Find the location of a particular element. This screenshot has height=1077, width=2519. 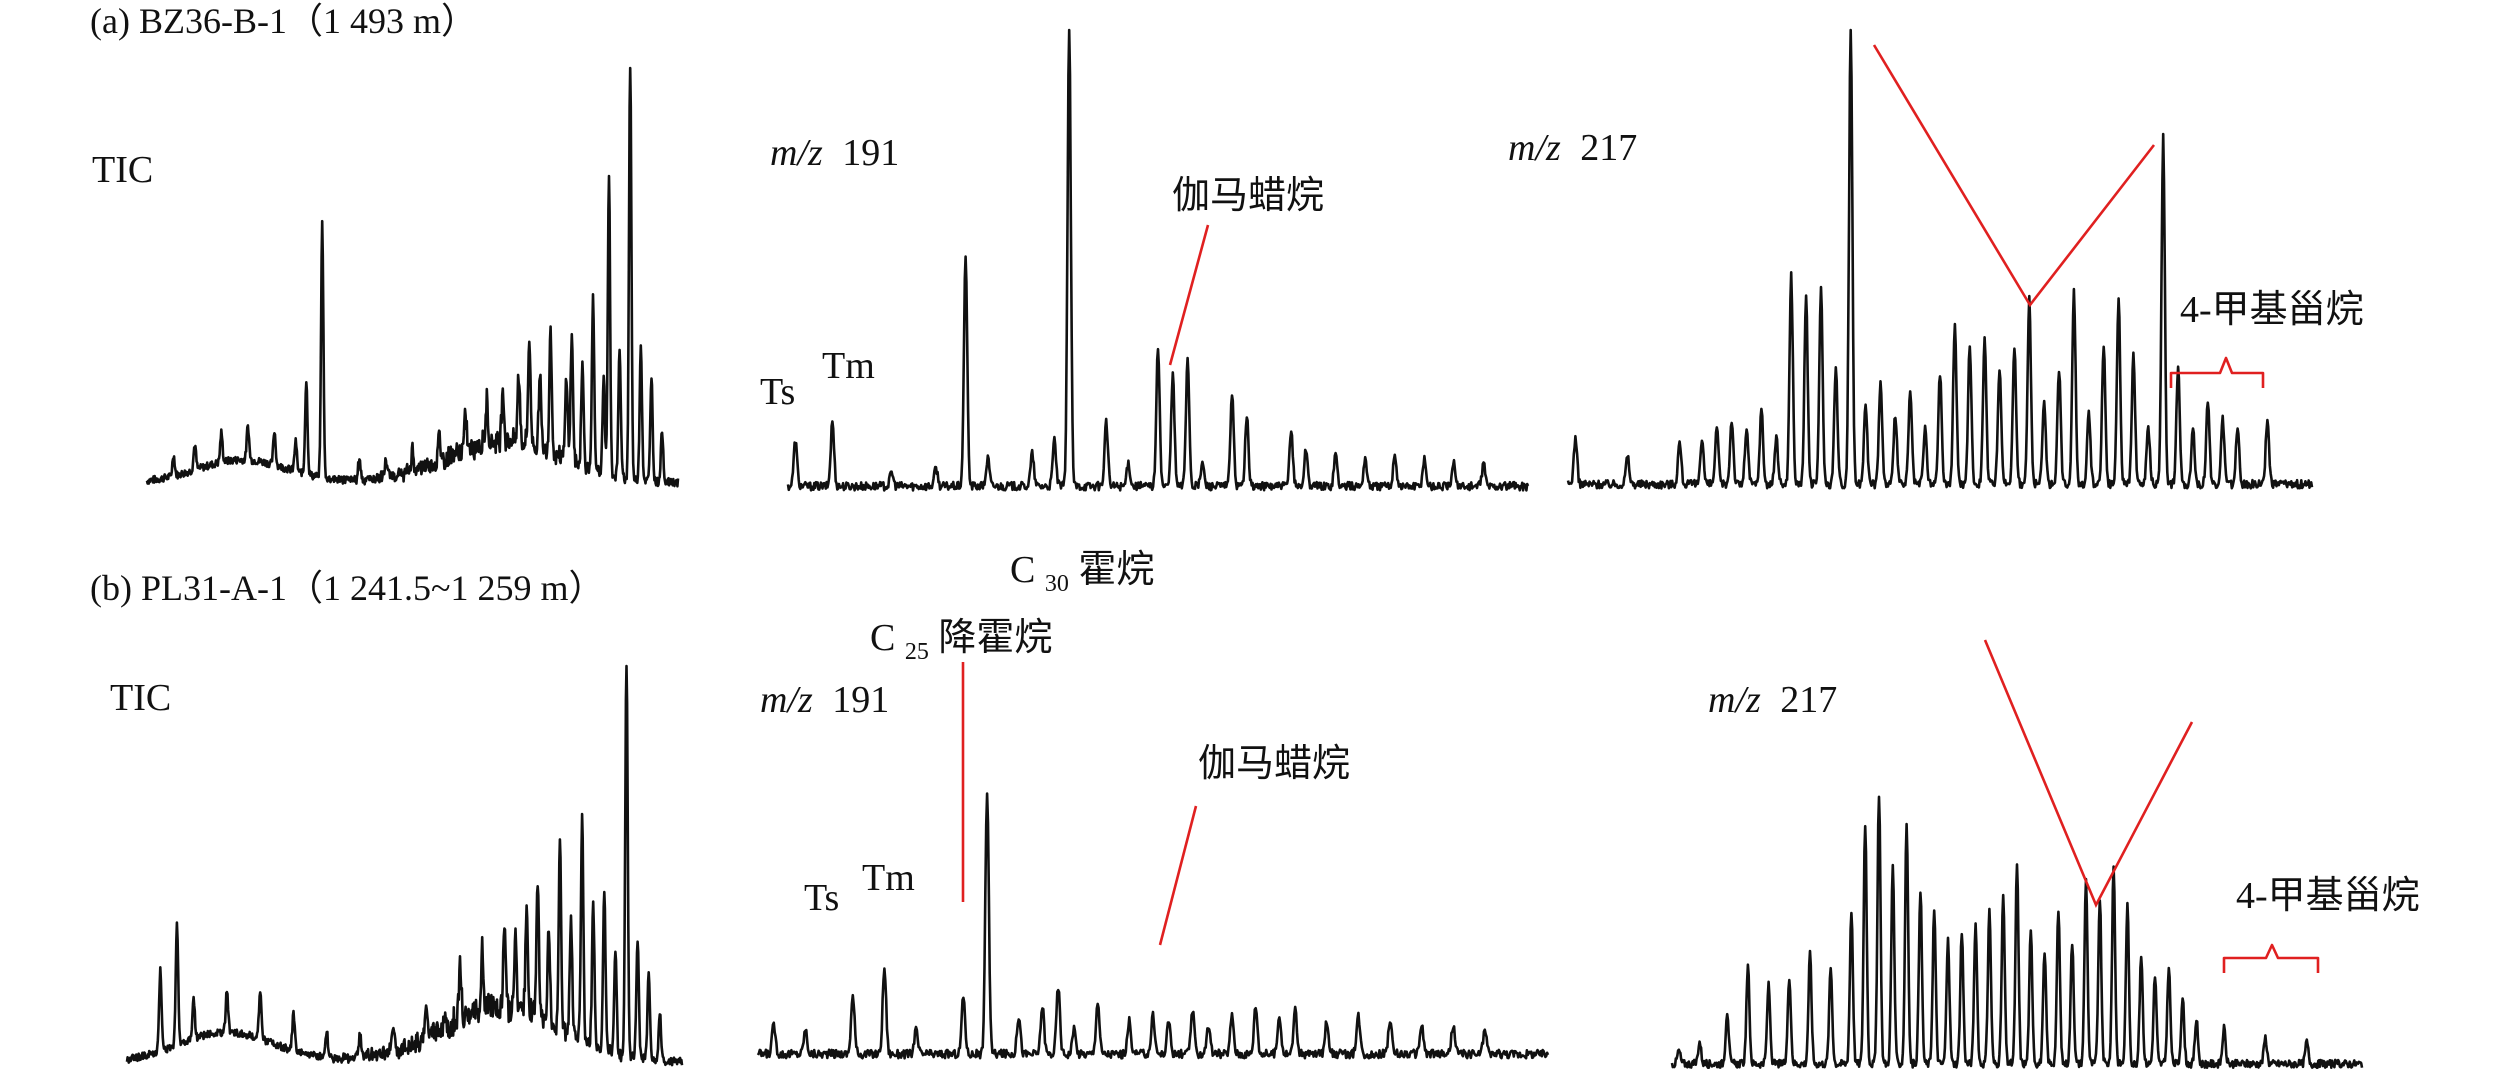

a-mz191-value: 191 is located at coordinates (870, 153).